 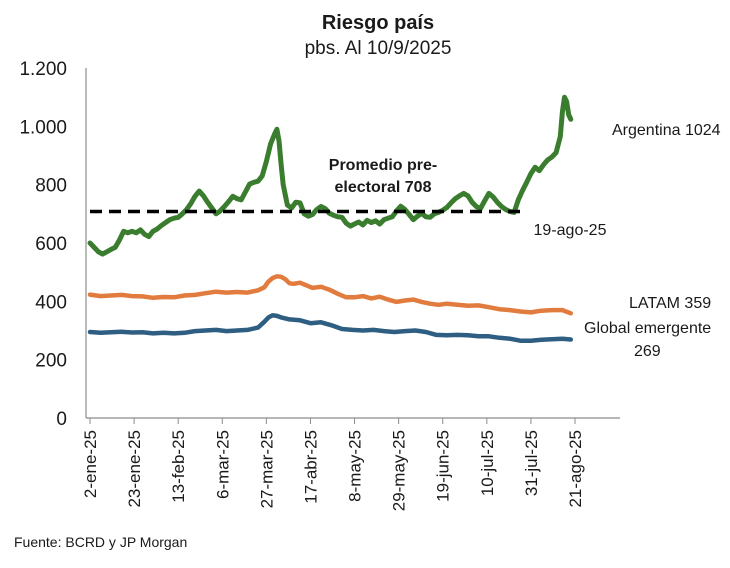 I want to click on y-tick-label: 600, so click(x=51, y=244).